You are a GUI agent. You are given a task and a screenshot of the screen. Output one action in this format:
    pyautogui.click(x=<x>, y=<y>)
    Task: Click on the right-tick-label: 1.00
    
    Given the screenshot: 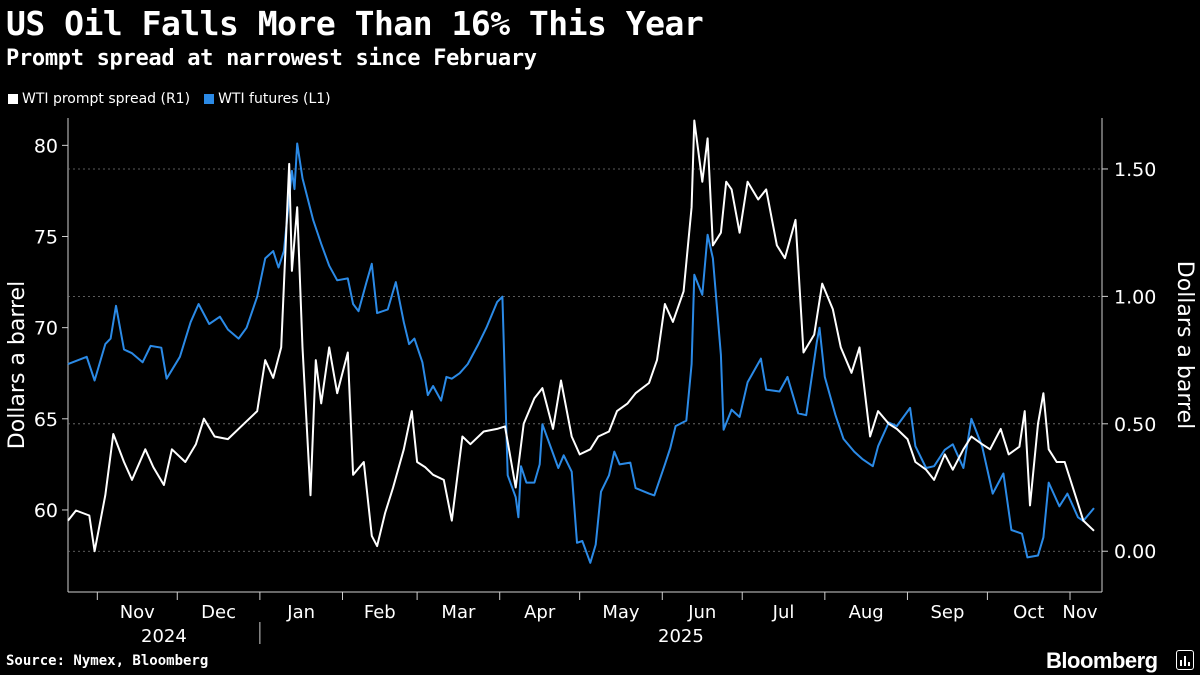 What is the action you would take?
    pyautogui.click(x=1135, y=297)
    